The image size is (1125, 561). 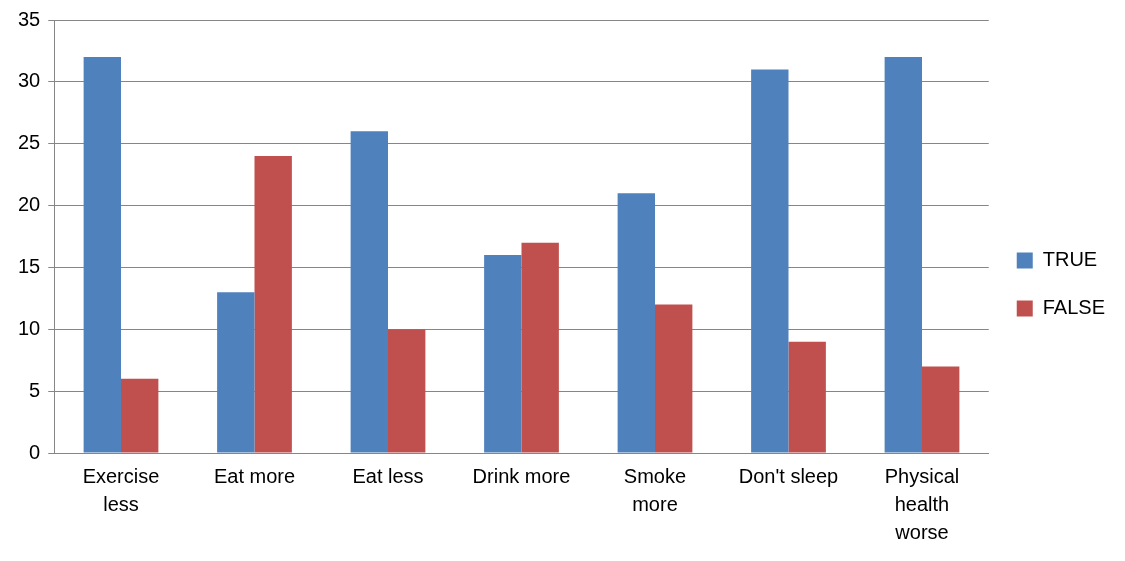 I want to click on x-tick-label: Eat more, so click(x=254, y=475).